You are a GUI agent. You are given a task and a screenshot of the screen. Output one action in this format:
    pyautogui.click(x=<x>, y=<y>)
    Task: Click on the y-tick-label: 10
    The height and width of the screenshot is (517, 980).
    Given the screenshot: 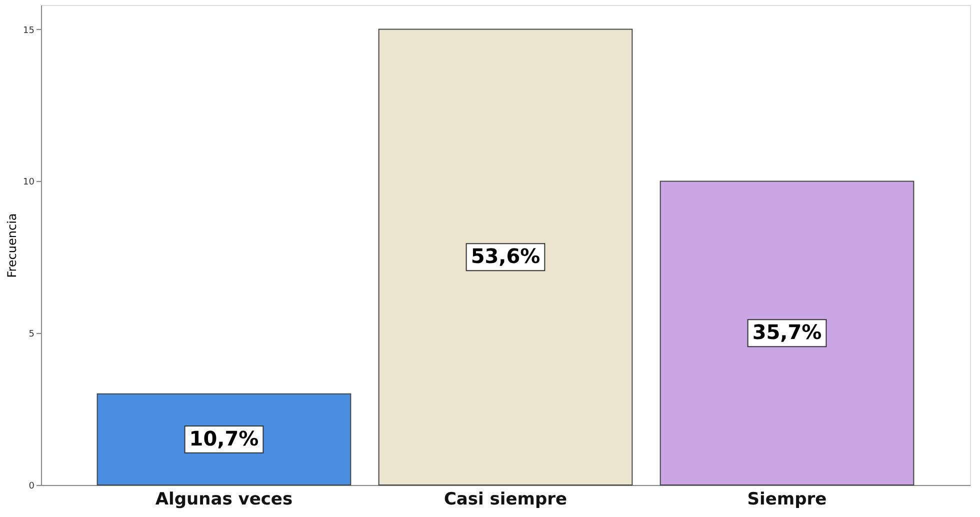 What is the action you would take?
    pyautogui.click(x=29, y=183)
    